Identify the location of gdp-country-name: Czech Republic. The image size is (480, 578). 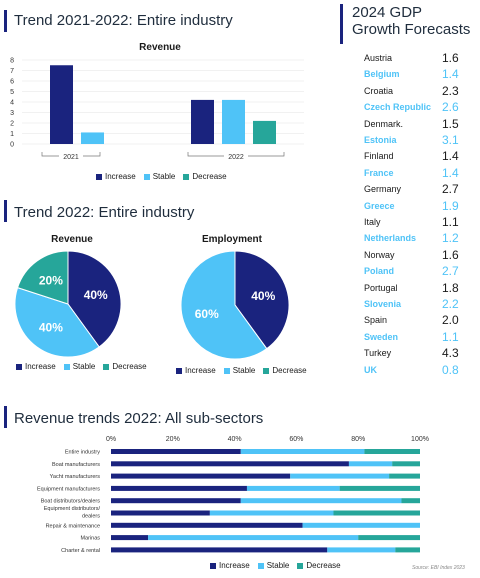
(398, 107).